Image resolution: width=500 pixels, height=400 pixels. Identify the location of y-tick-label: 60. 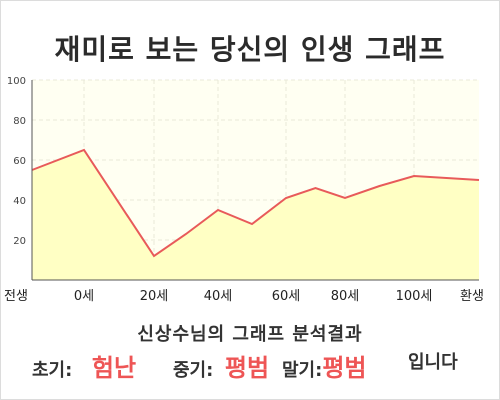
(19, 161).